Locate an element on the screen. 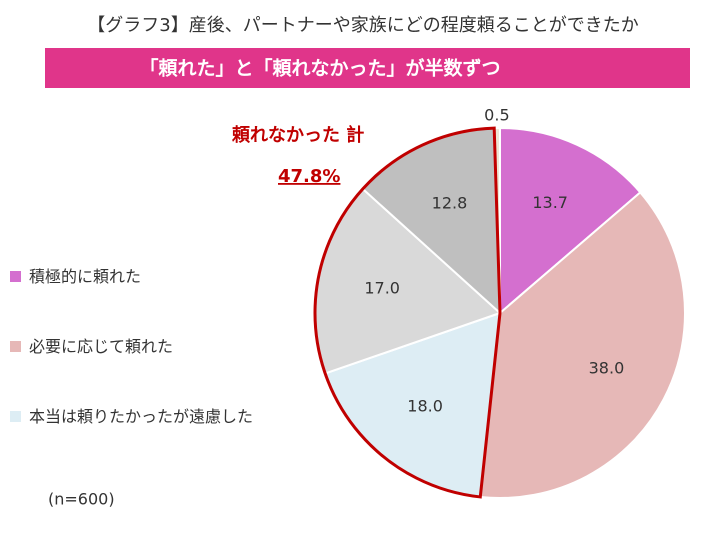  legend-item: 積極的に頼れた is located at coordinates (160, 277).